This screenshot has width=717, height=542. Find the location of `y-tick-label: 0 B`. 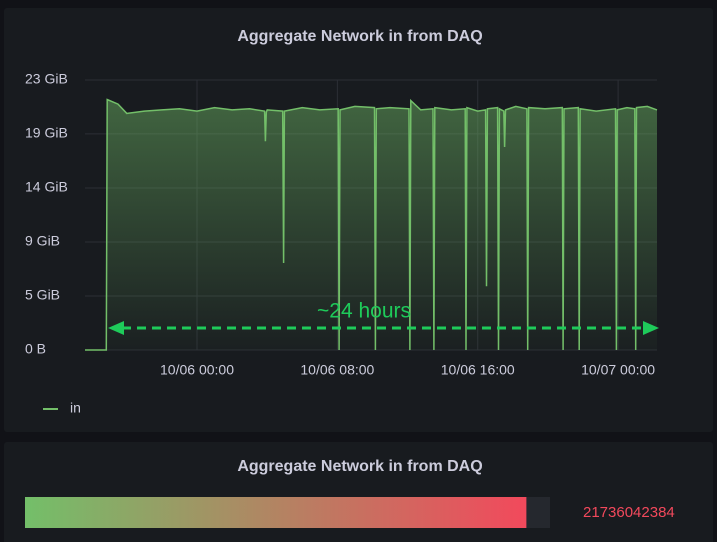

y-tick-label: 0 B is located at coordinates (35, 349).